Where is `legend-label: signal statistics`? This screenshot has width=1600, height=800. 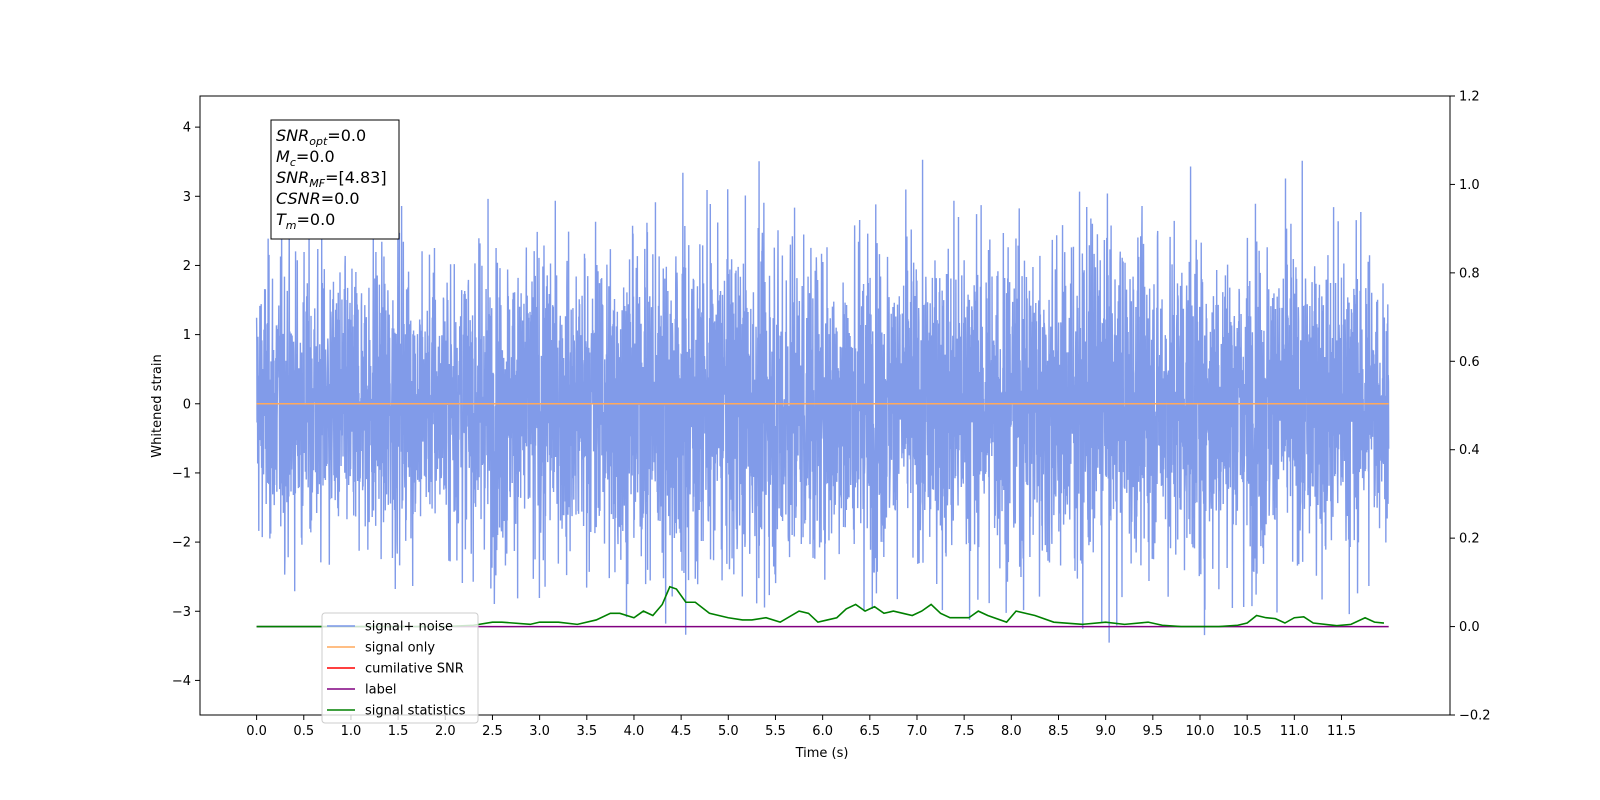
legend-label: signal statistics is located at coordinates (415, 711).